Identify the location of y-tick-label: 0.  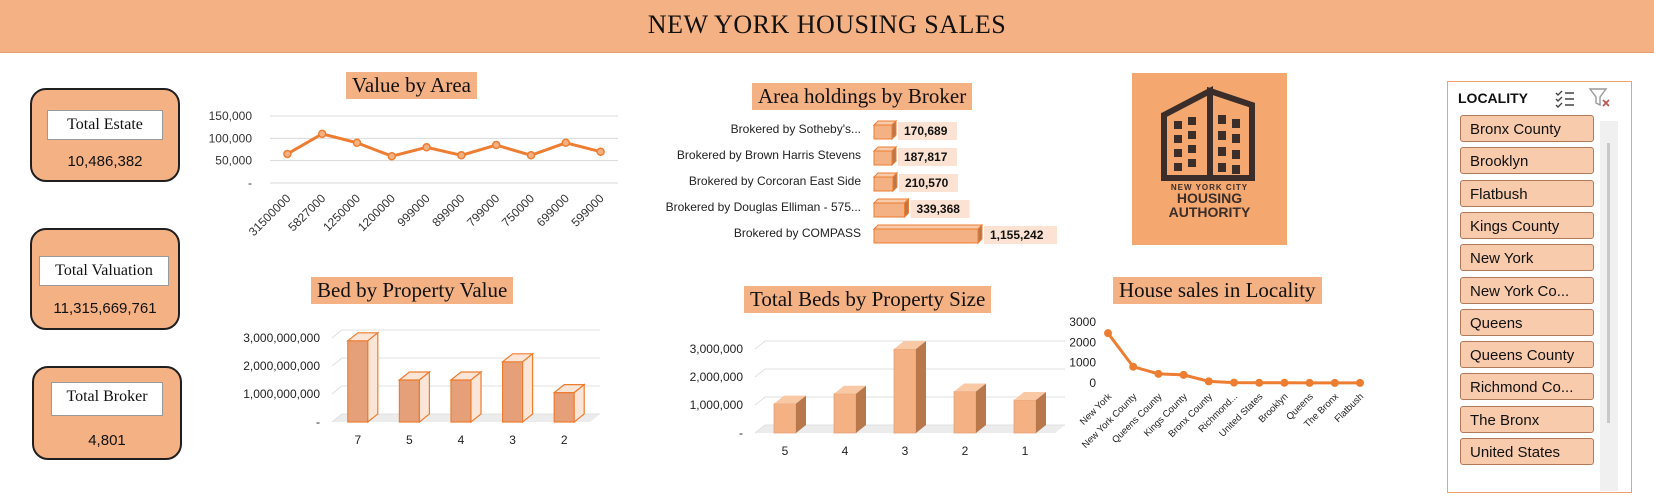
(1092, 383).